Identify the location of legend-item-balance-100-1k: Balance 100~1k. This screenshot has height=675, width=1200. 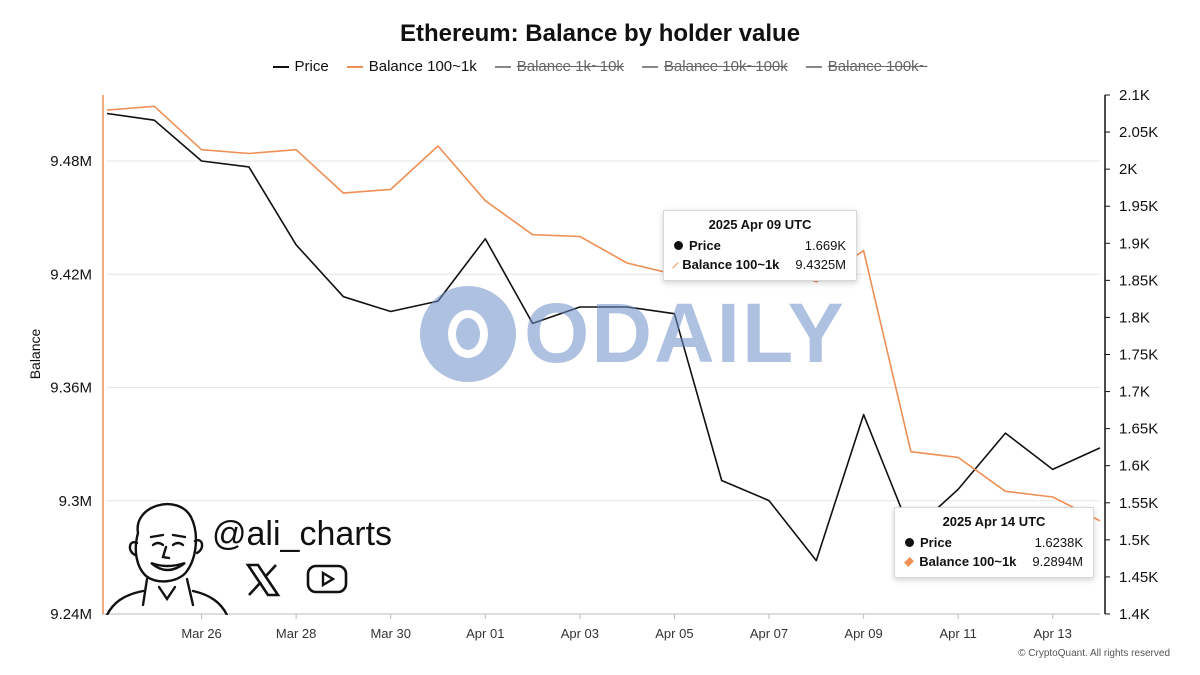
(411, 66).